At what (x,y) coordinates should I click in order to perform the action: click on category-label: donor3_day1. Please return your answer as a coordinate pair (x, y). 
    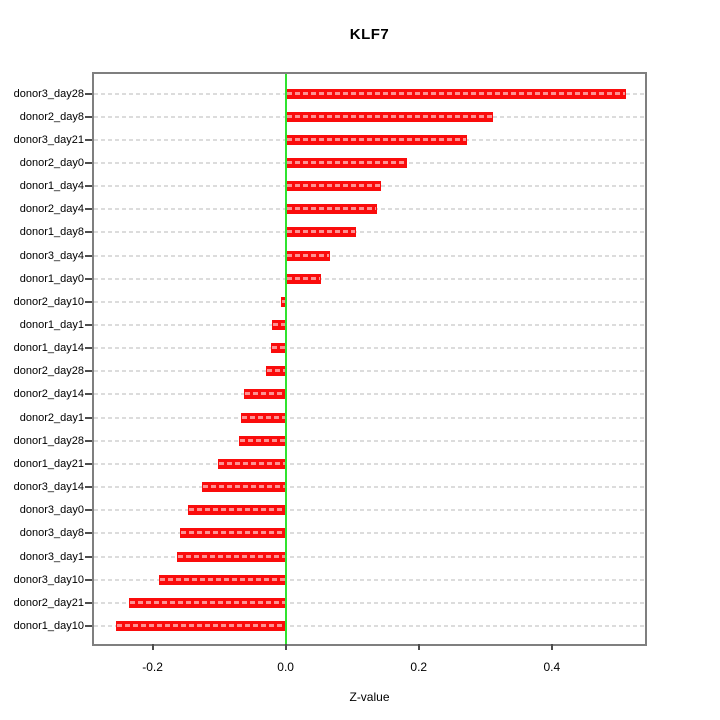
    Looking at the image, I should click on (51, 556).